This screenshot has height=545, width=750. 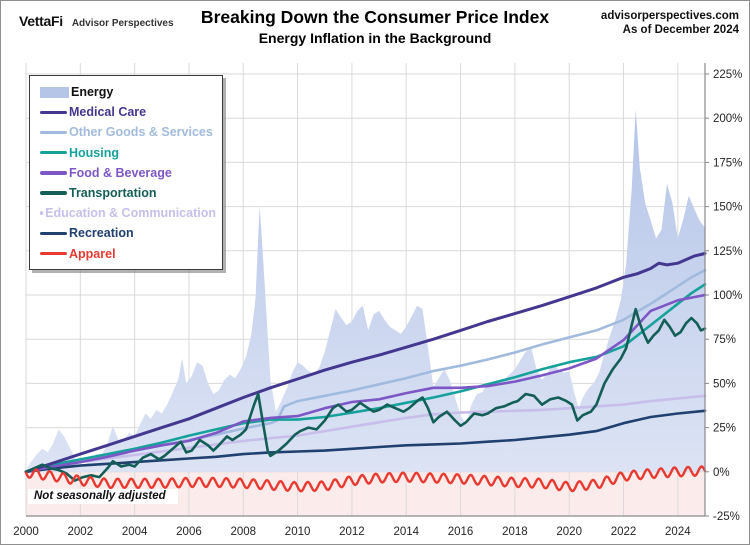 I want to click on legend-item-medical-care: Medical Care, so click(x=128, y=112).